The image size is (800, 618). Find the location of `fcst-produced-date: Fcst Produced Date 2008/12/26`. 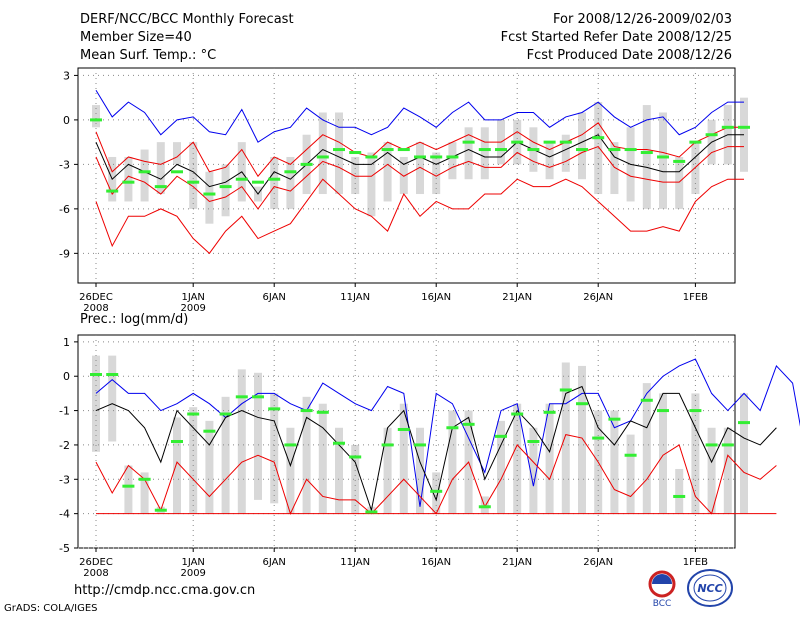

fcst-produced-date: Fcst Produced Date 2008/12/26 is located at coordinates (629, 55).